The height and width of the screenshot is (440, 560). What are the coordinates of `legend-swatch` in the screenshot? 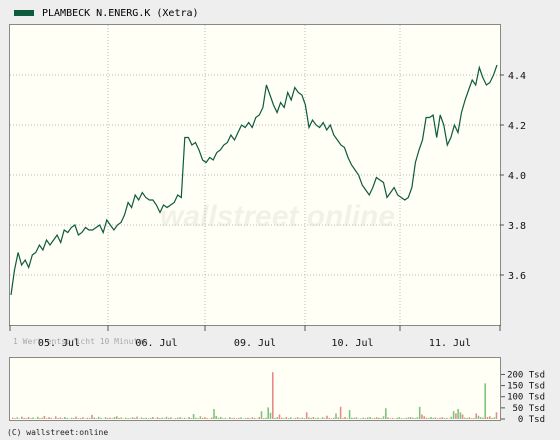 It's located at (24, 13).